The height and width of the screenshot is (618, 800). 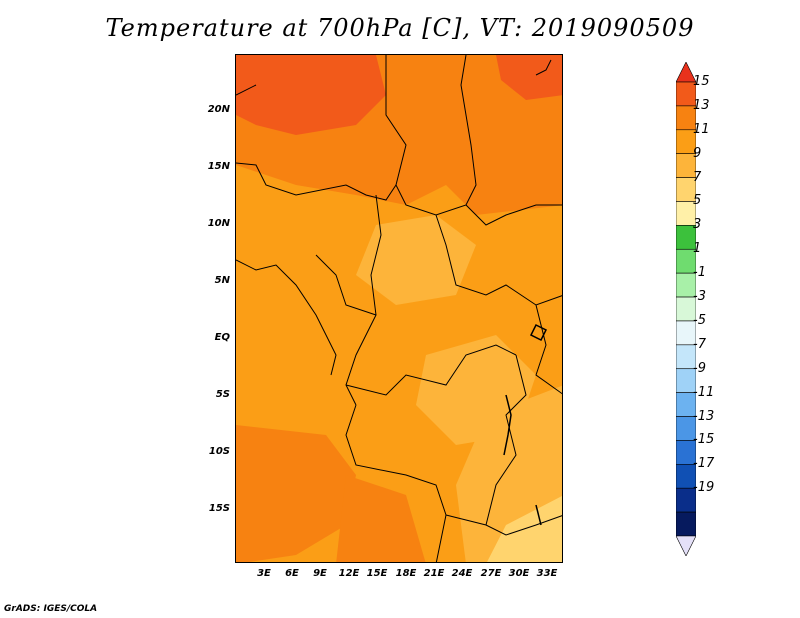 What do you see at coordinates (462, 573) in the screenshot?
I see `longitude-label: 24E` at bounding box center [462, 573].